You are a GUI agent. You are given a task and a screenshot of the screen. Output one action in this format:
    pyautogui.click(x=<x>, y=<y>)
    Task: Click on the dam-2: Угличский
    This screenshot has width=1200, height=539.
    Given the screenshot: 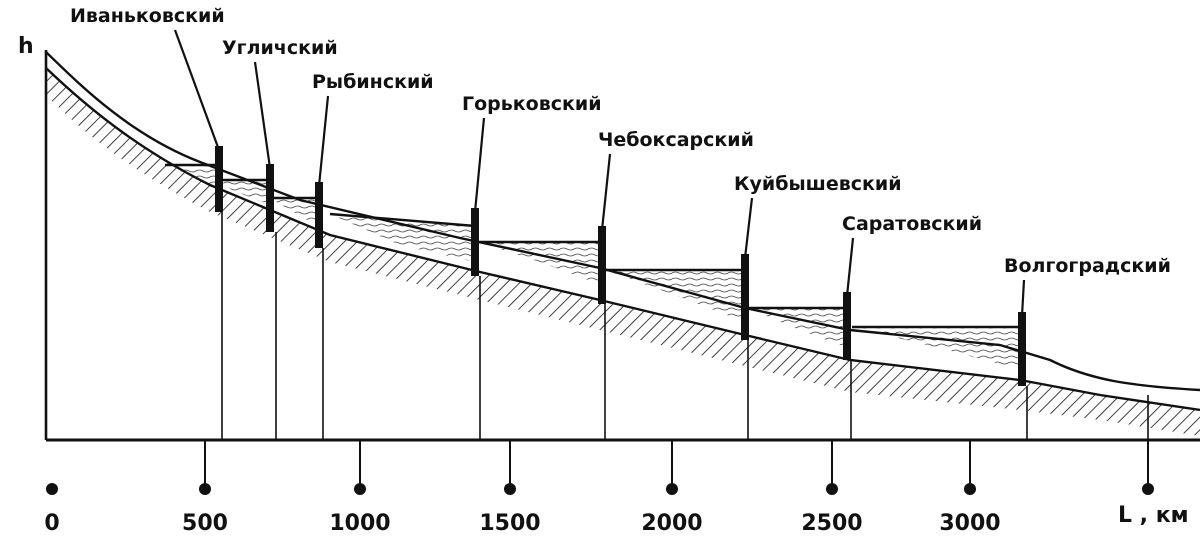 What is the action you would take?
    pyautogui.click(x=280, y=134)
    